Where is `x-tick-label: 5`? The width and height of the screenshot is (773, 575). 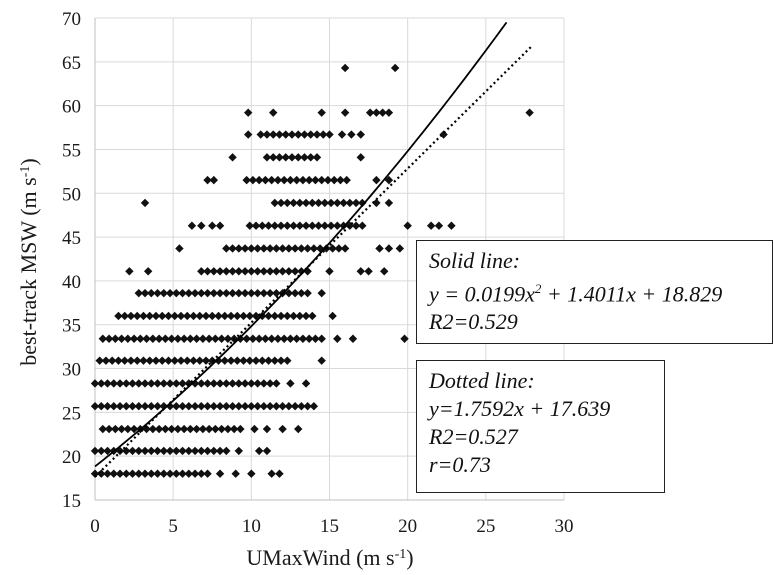
x-tick-label: 5 is located at coordinates (173, 526).